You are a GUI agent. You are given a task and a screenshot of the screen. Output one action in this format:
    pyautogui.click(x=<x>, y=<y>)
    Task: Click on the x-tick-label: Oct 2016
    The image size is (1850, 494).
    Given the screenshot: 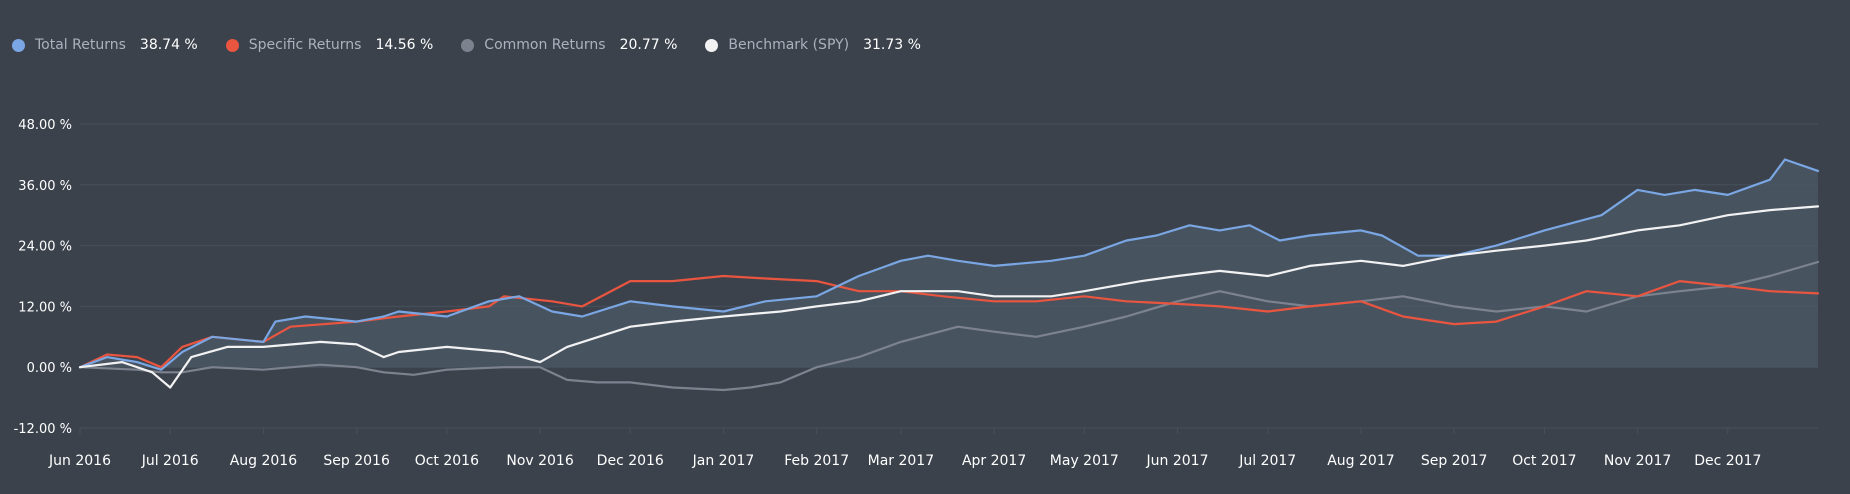 What is the action you would take?
    pyautogui.click(x=447, y=461)
    